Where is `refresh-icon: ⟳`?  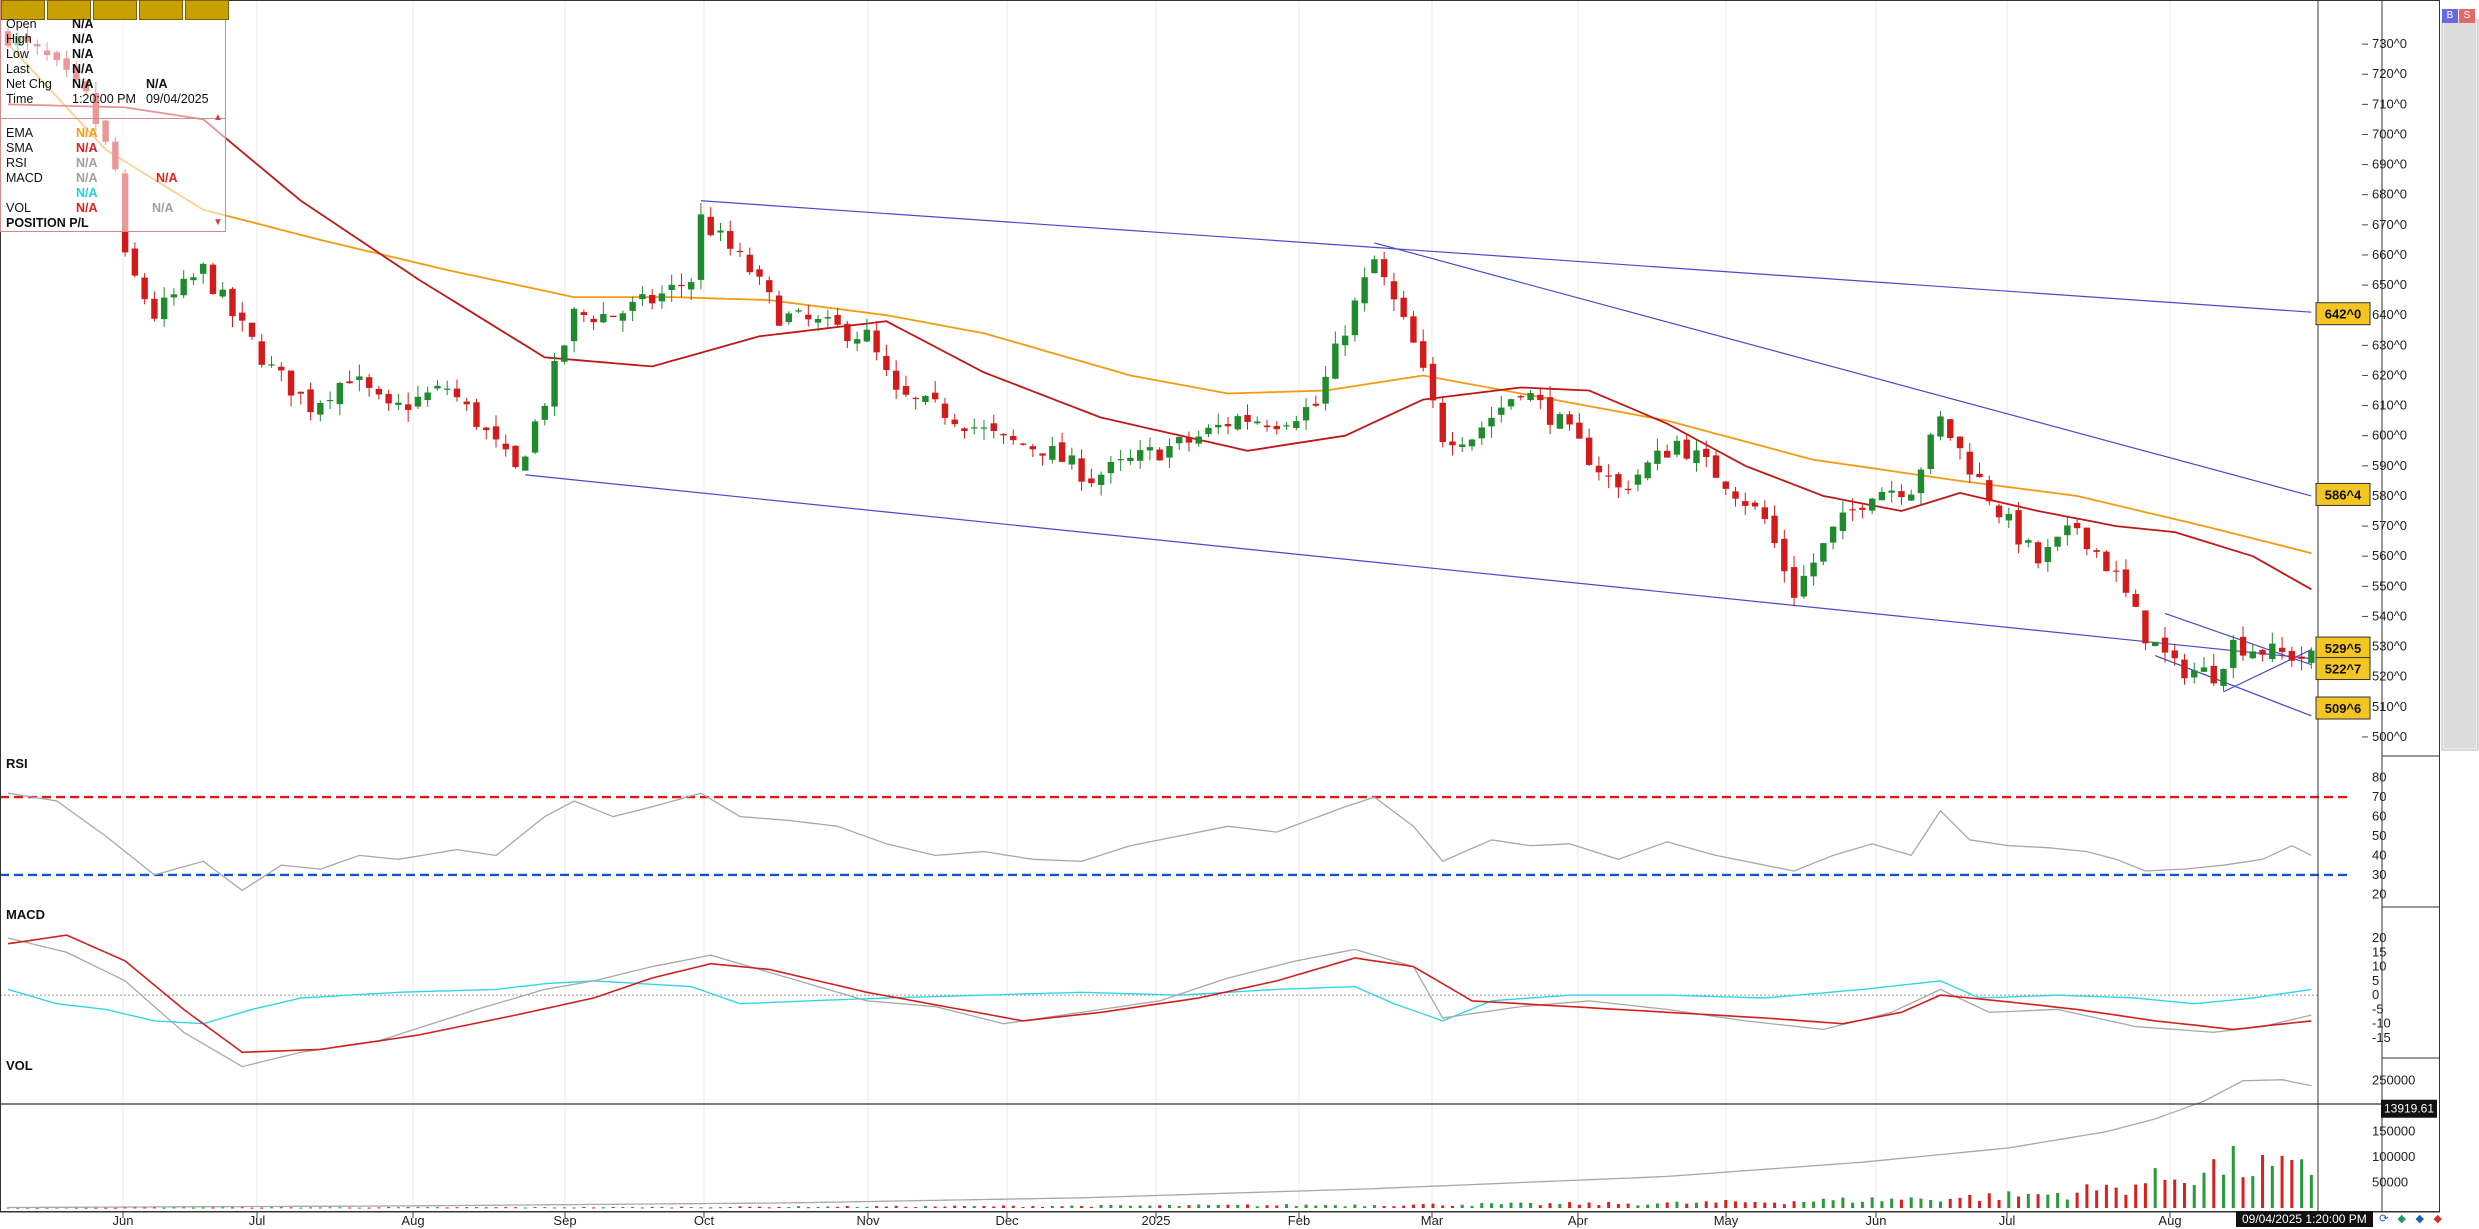 refresh-icon: ⟳ is located at coordinates (2384, 1219).